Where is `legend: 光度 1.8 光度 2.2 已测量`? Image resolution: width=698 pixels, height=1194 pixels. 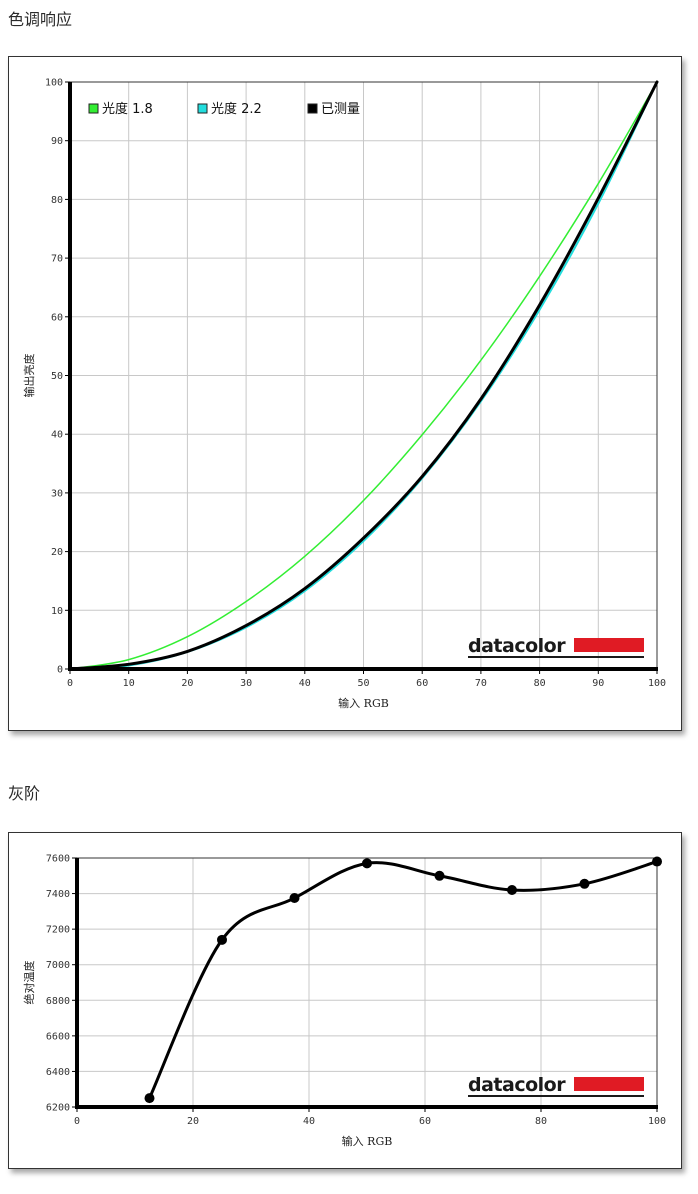
legend: 光度 1.8 光度 2.2 已测量 is located at coordinates (224, 109).